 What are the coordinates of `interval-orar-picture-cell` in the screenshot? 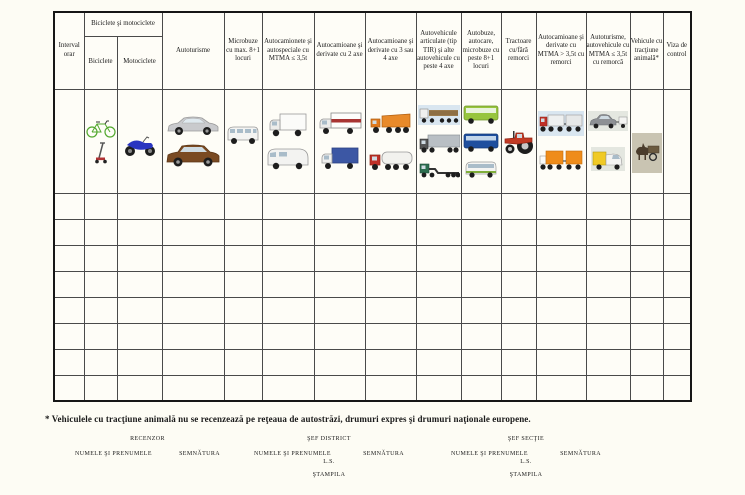 It's located at (69, 141).